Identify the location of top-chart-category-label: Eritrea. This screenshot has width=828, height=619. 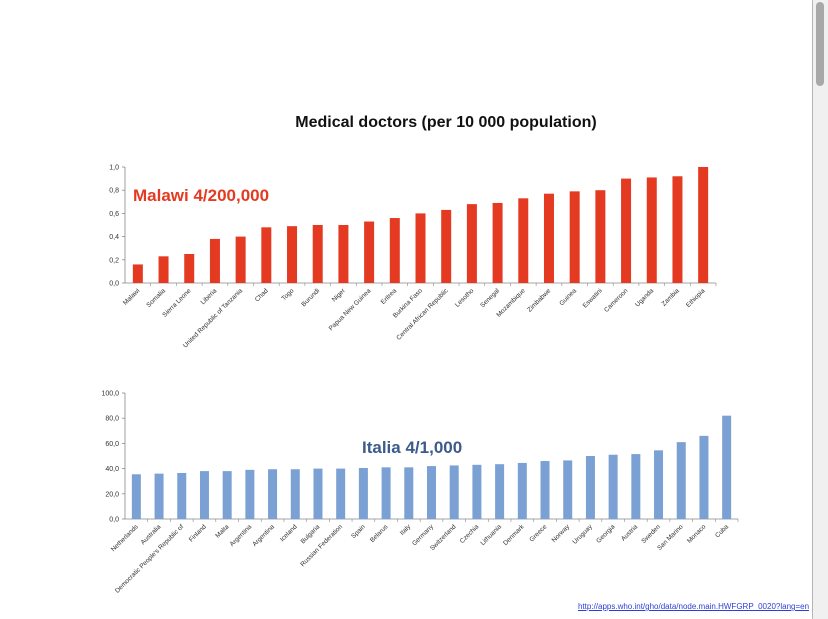
(389, 296).